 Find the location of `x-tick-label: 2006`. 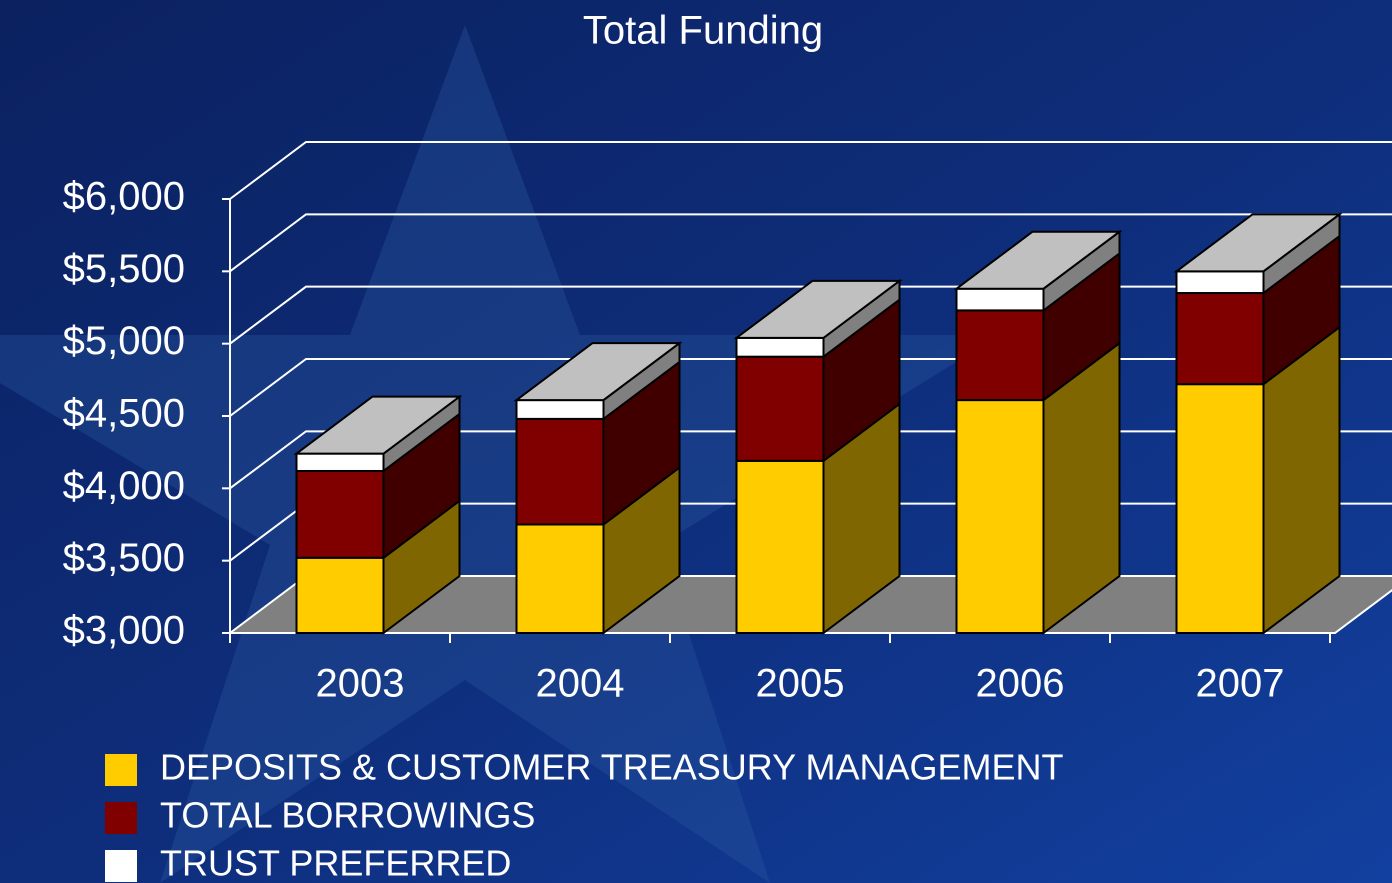

x-tick-label: 2006 is located at coordinates (1020, 684).